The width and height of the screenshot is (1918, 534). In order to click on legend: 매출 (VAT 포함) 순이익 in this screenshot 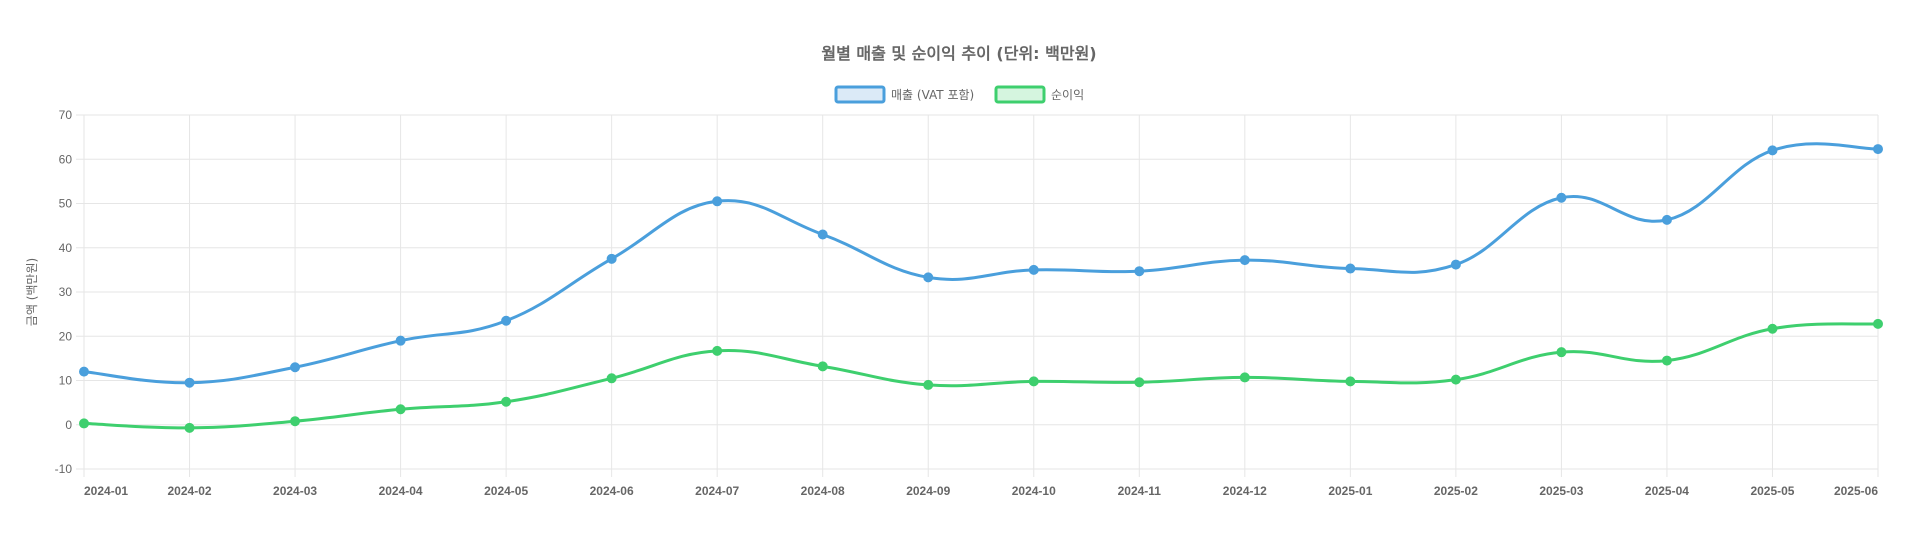, I will do `click(959, 94)`.